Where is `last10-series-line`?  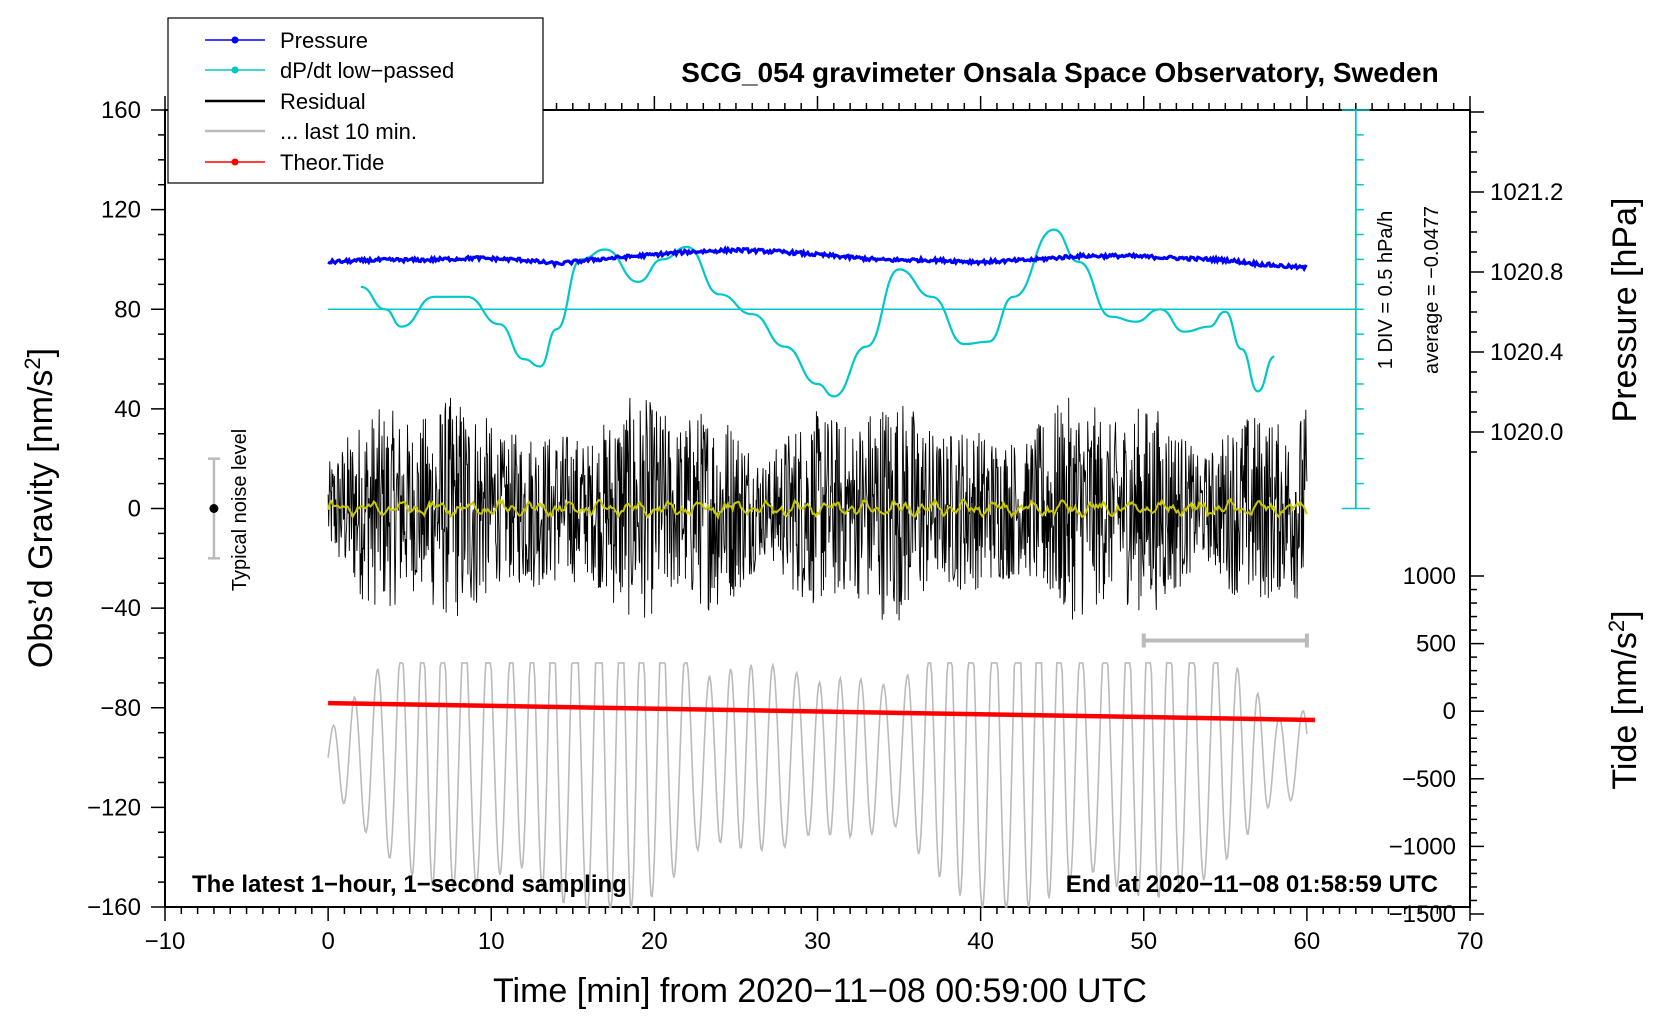 last10-series-line is located at coordinates (817, 785).